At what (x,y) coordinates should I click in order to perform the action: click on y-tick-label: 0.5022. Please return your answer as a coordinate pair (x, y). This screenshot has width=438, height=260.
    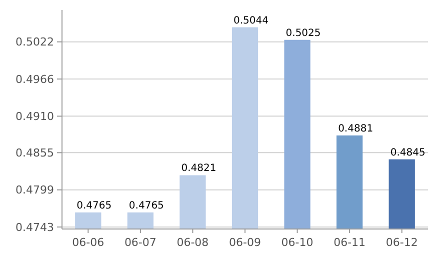
    Looking at the image, I should click on (35, 42).